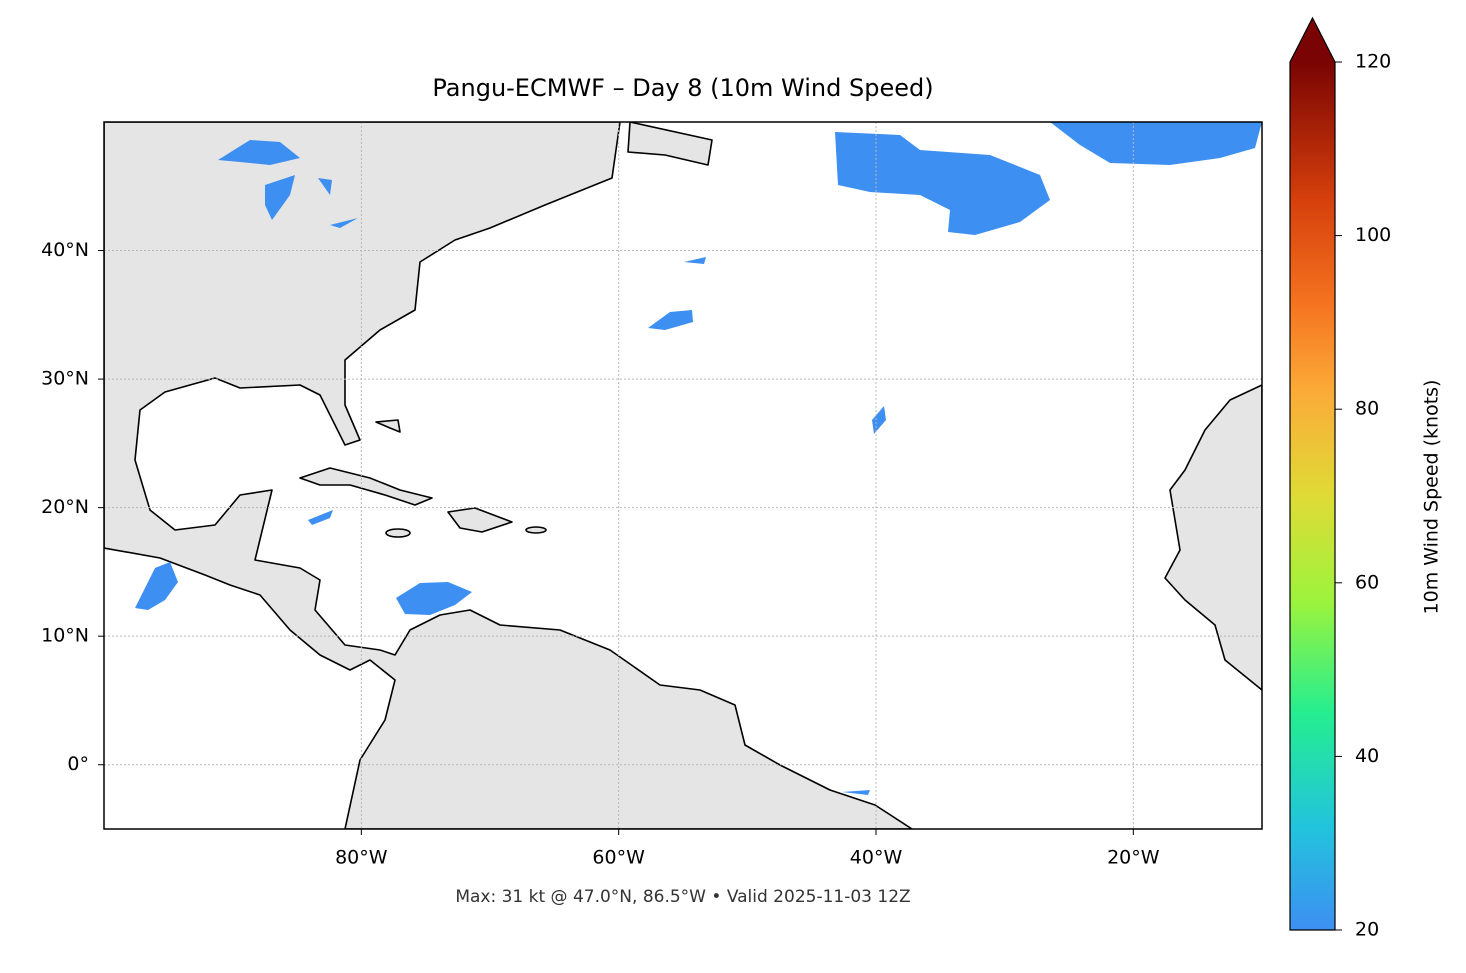  I want to click on colorbar-tick-label: 100, so click(1373, 235).